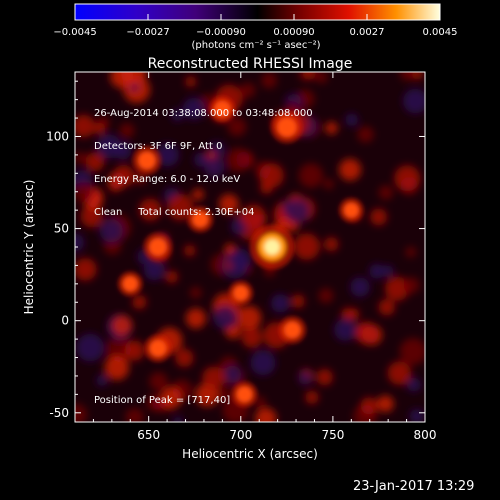 The height and width of the screenshot is (500, 500). I want to click on colorbar-tick-label: 0.00090, so click(293, 32).